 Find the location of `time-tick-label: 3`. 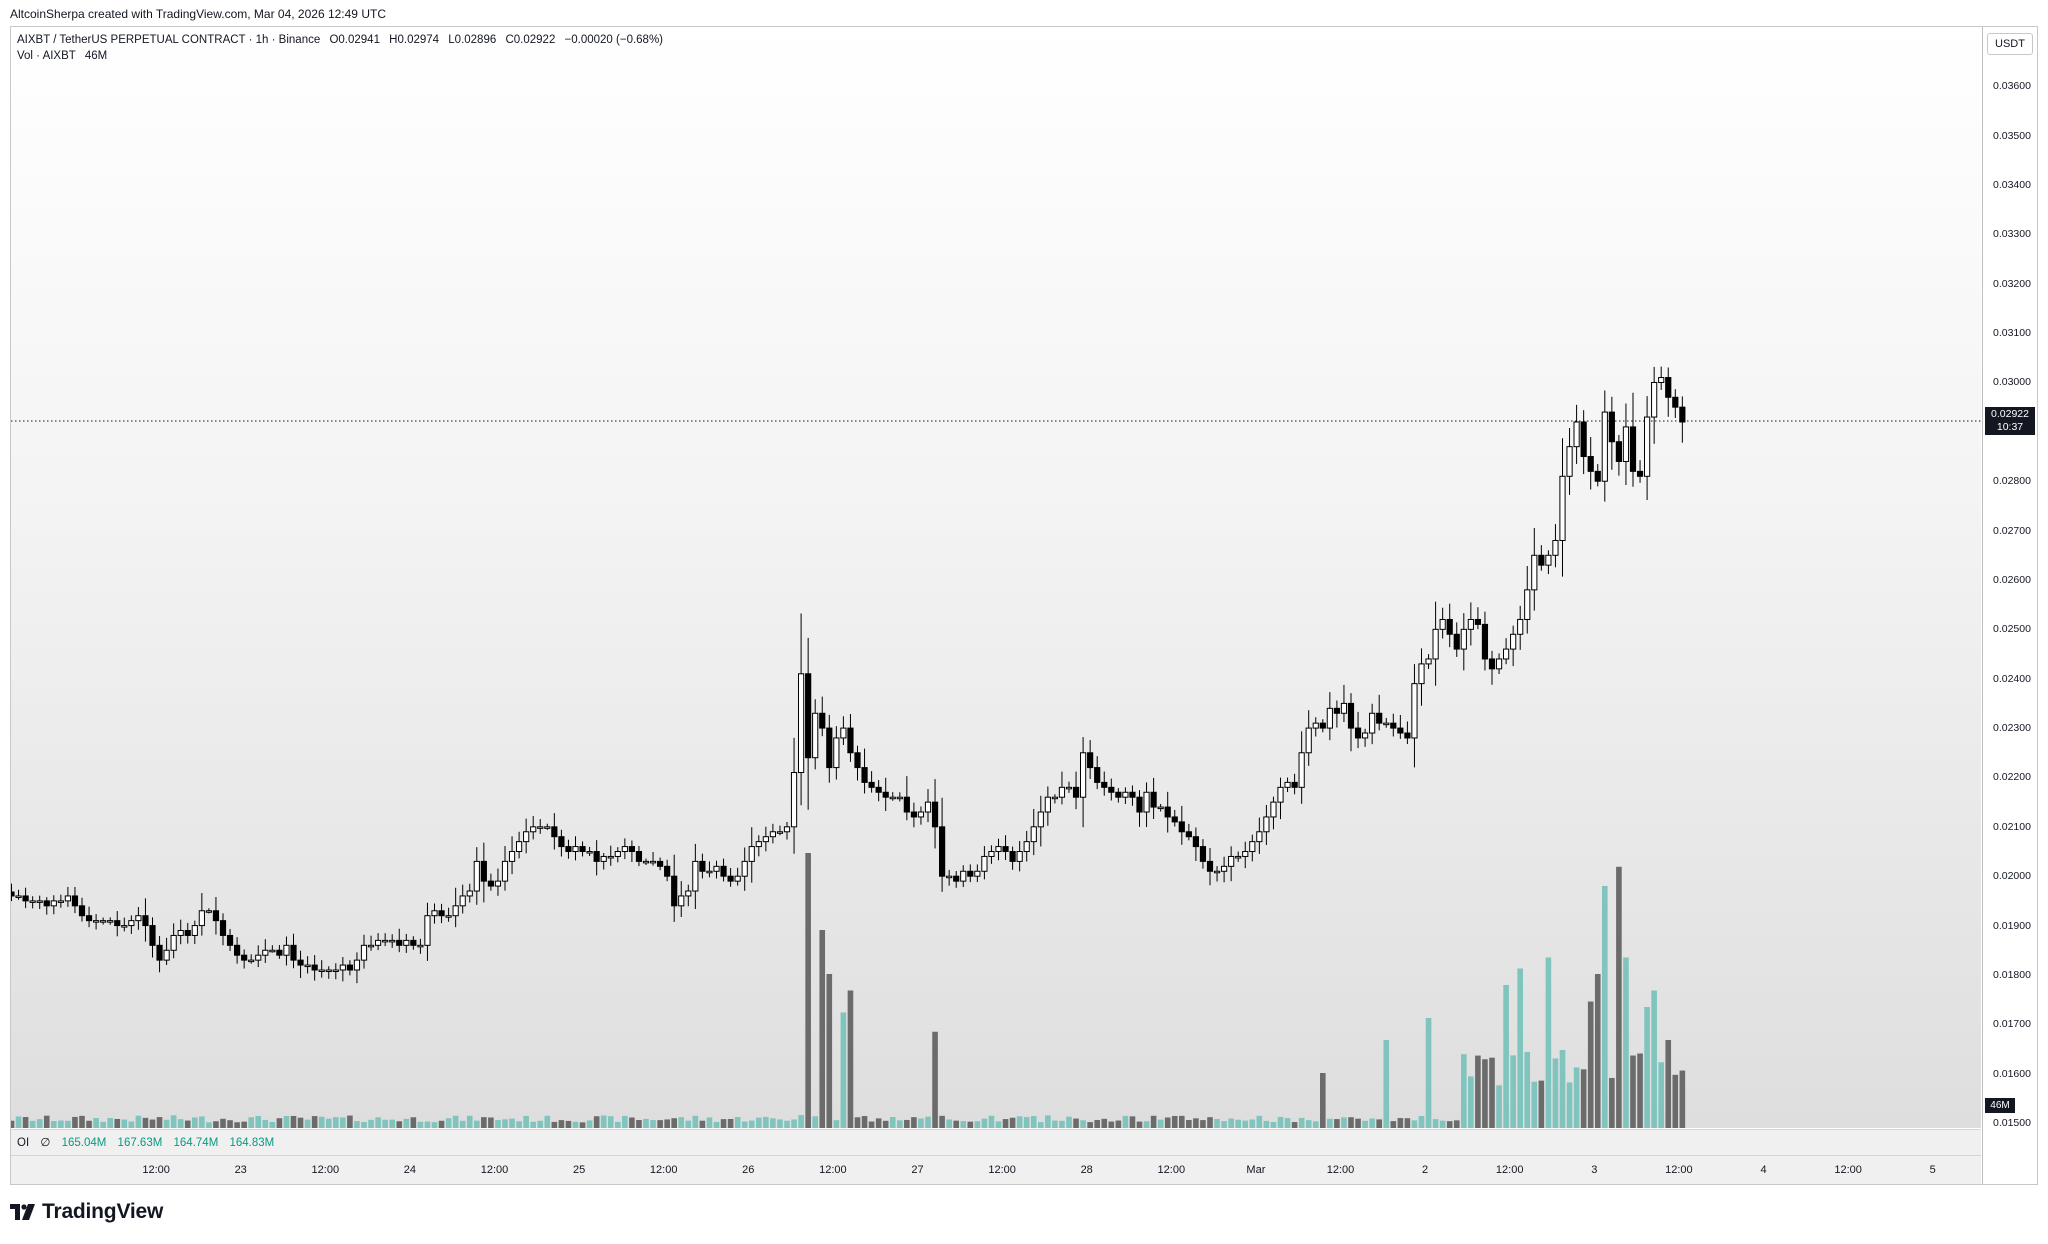

time-tick-label: 3 is located at coordinates (1594, 1170).